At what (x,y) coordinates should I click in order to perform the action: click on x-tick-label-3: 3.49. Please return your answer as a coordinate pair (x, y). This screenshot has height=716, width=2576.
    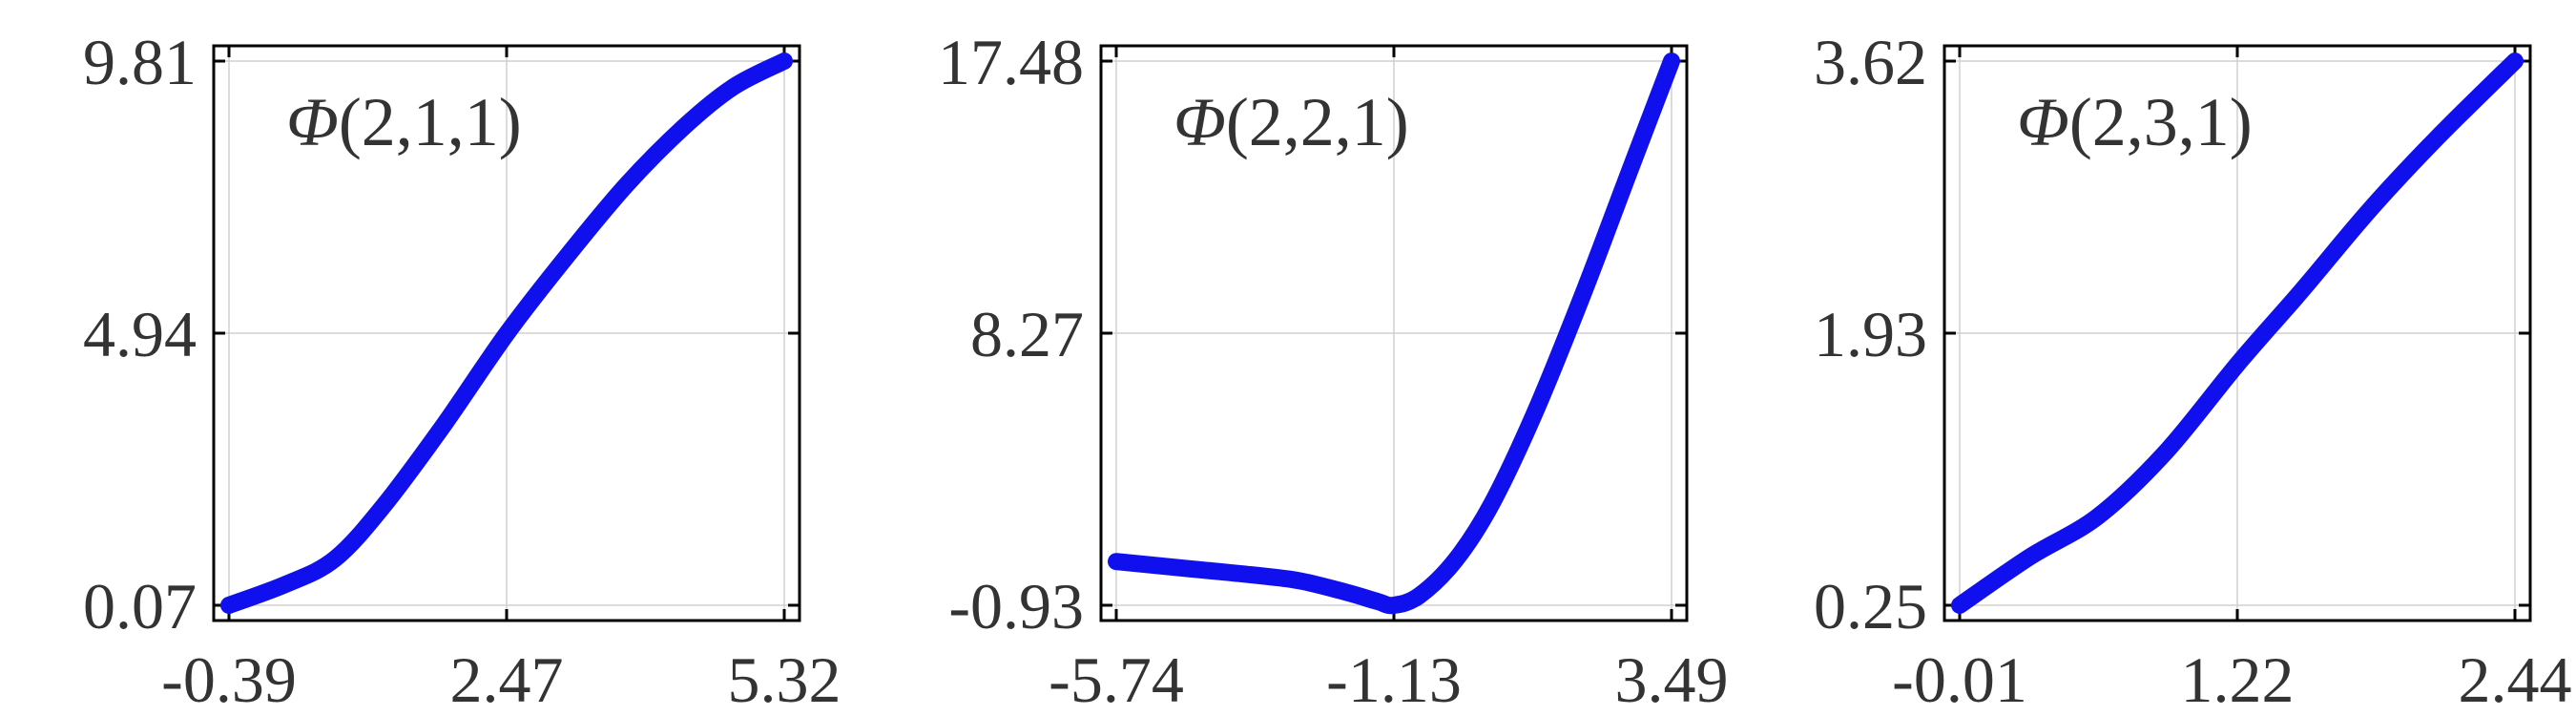
    Looking at the image, I should click on (1672, 679).